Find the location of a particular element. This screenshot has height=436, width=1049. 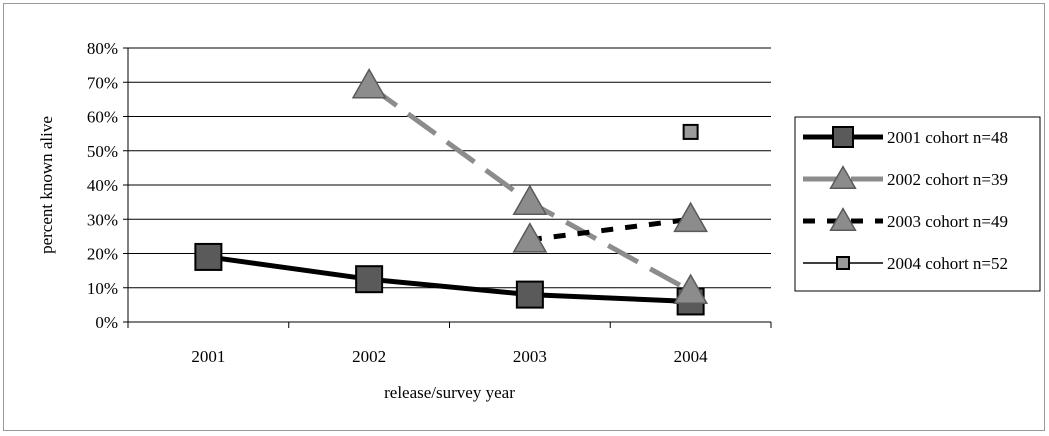

x-tick-label: 2003 is located at coordinates (530, 356).